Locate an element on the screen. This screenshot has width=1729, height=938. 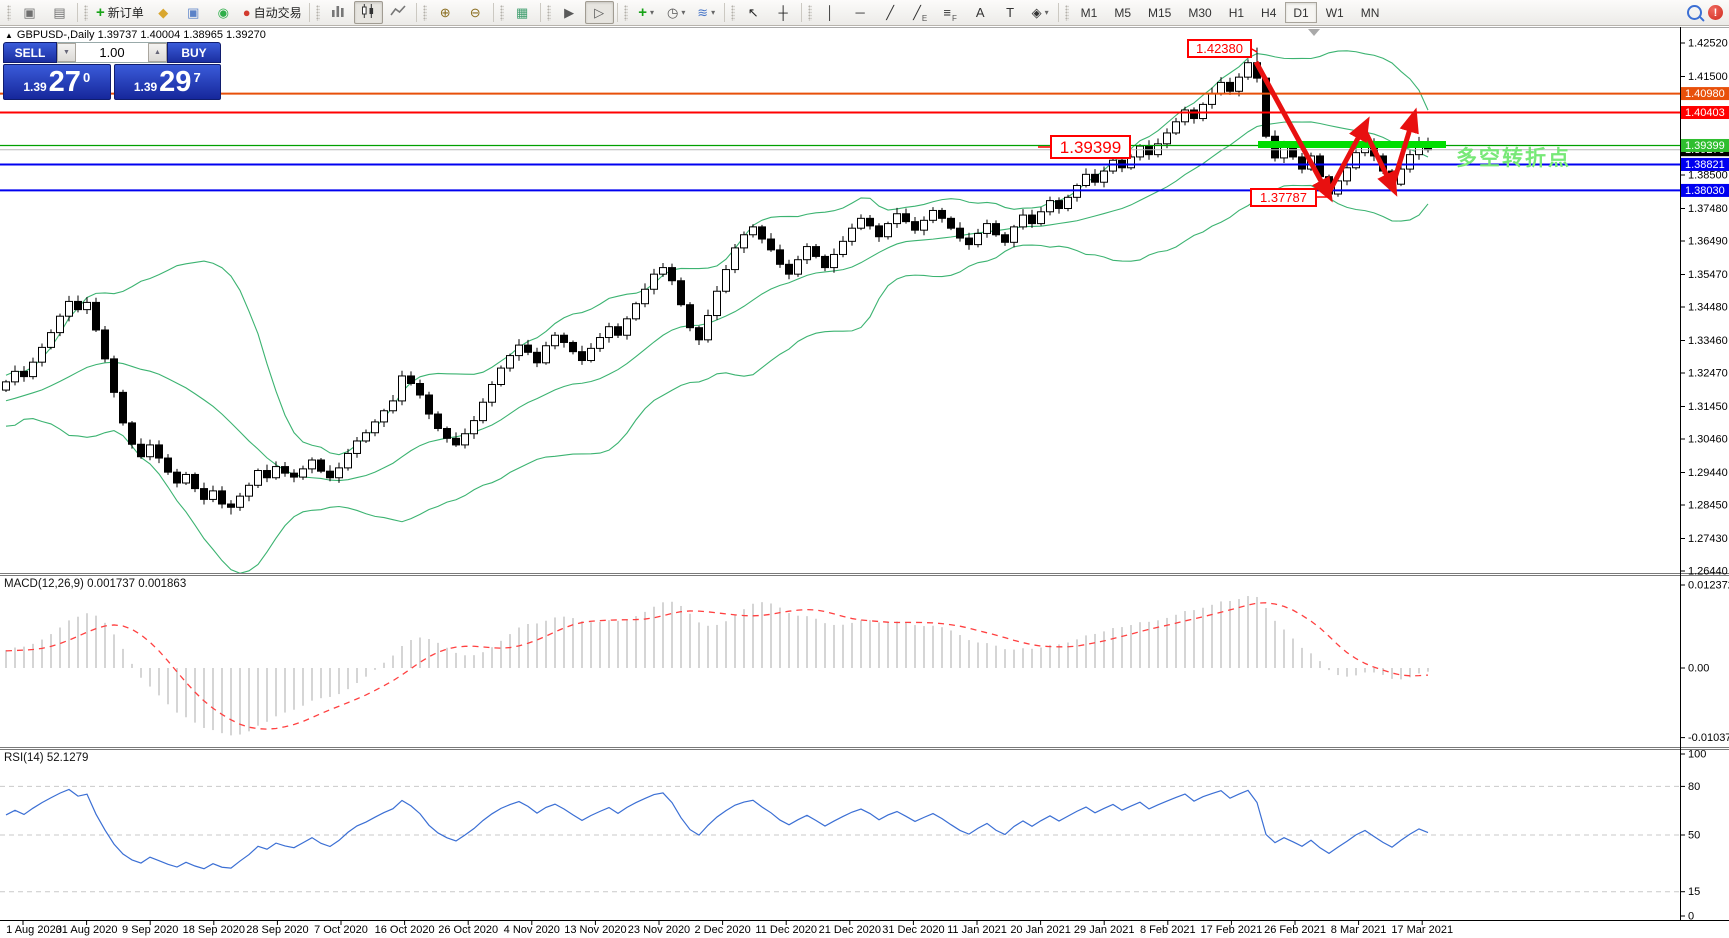
periods-button: ◷ ▾ is located at coordinates (676, 12).